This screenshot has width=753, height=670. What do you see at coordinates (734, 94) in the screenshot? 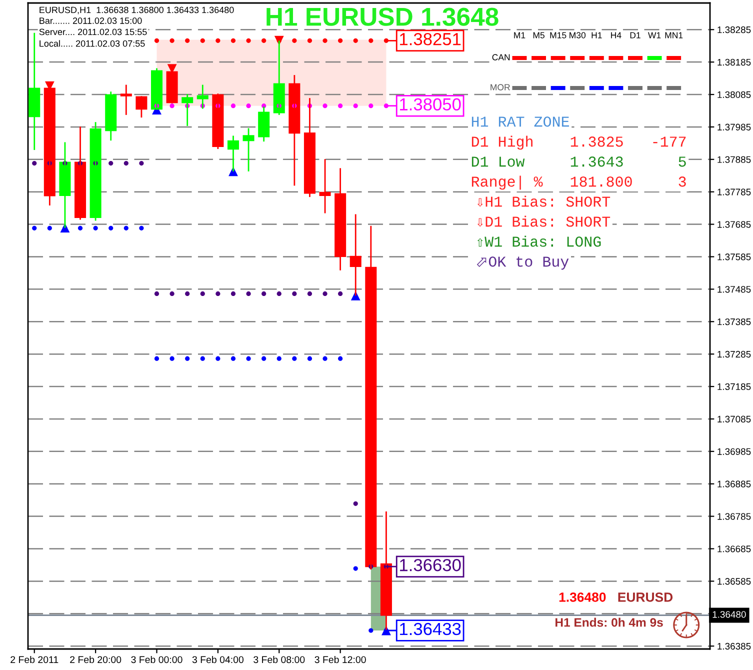
I see `y-tick-label: 1.38085` at bounding box center [734, 94].